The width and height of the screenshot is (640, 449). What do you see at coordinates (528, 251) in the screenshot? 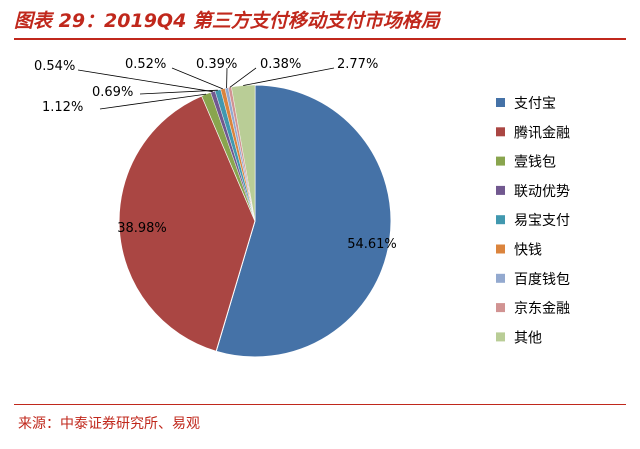
I see `legend-label-6: 快钱` at bounding box center [528, 251].